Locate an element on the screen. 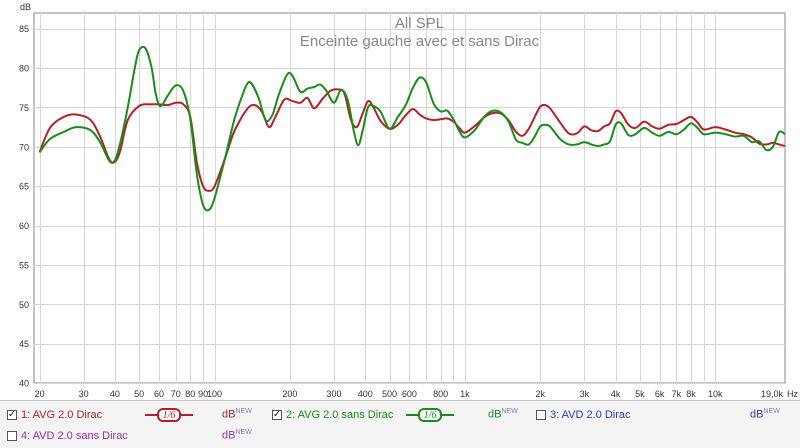  legend-2-db-label: dBNEW is located at coordinates (503, 414).